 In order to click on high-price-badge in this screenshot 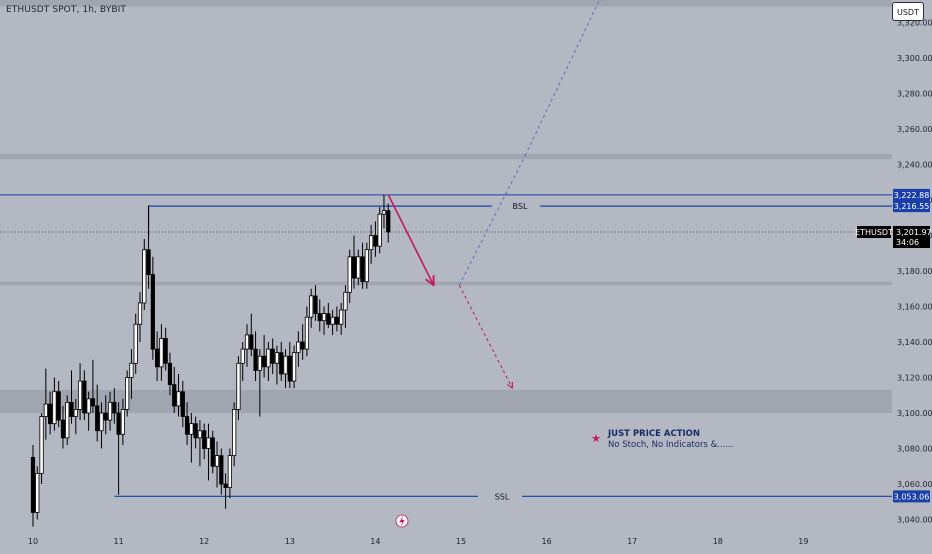, I will do `click(911, 194)`.